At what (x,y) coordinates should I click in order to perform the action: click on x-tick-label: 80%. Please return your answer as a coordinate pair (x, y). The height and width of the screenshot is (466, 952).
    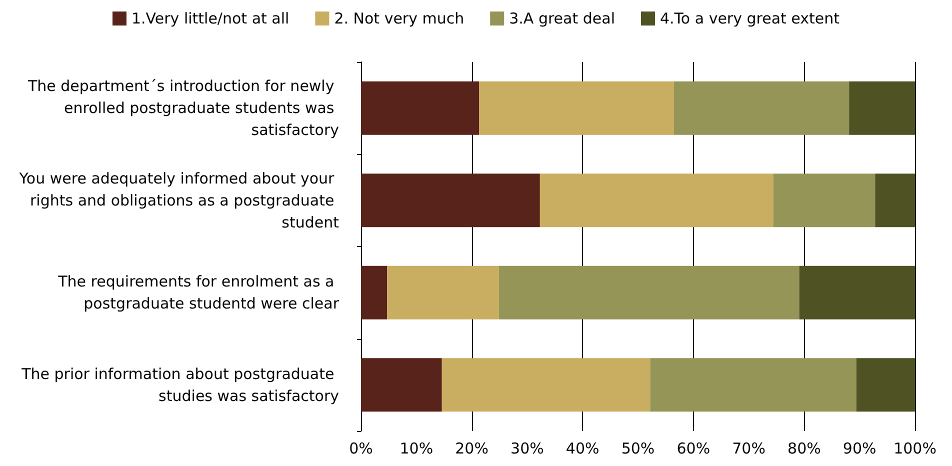
    Looking at the image, I should click on (804, 449).